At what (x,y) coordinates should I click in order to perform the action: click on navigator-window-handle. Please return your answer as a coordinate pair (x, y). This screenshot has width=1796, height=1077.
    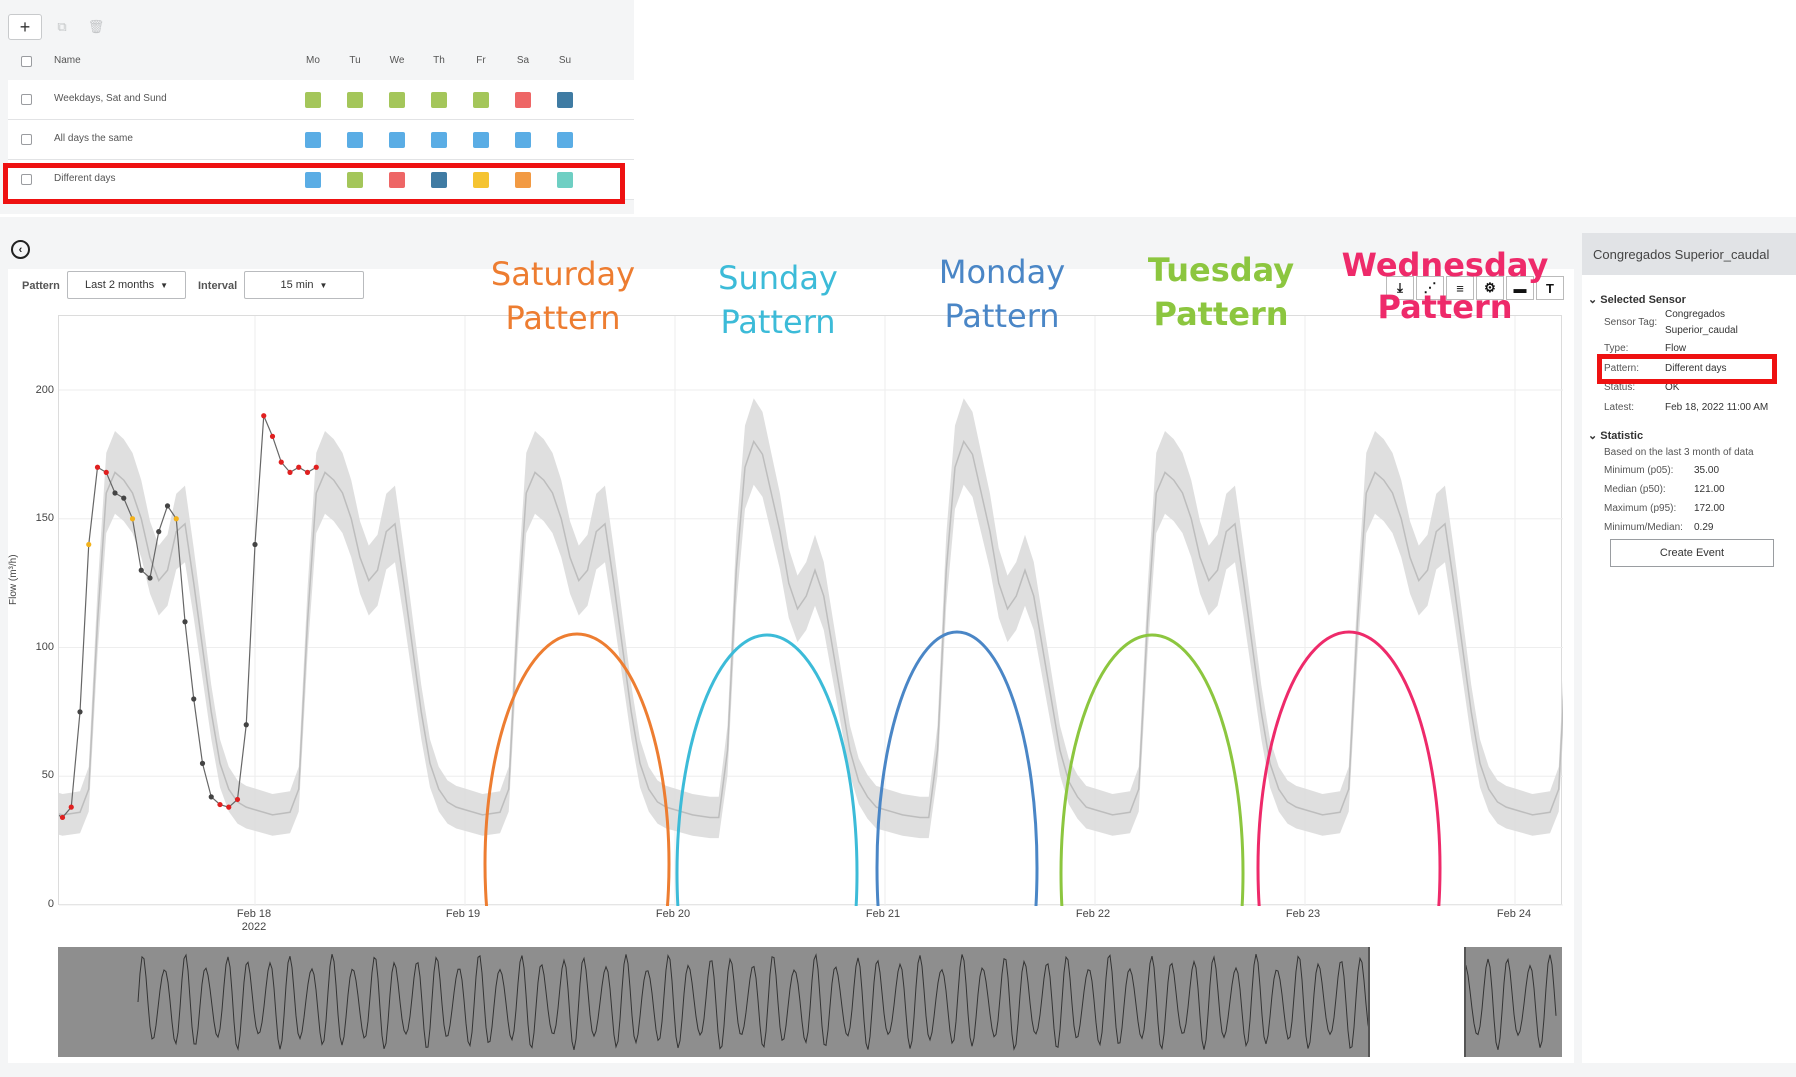
    Looking at the image, I should click on (1417, 1002).